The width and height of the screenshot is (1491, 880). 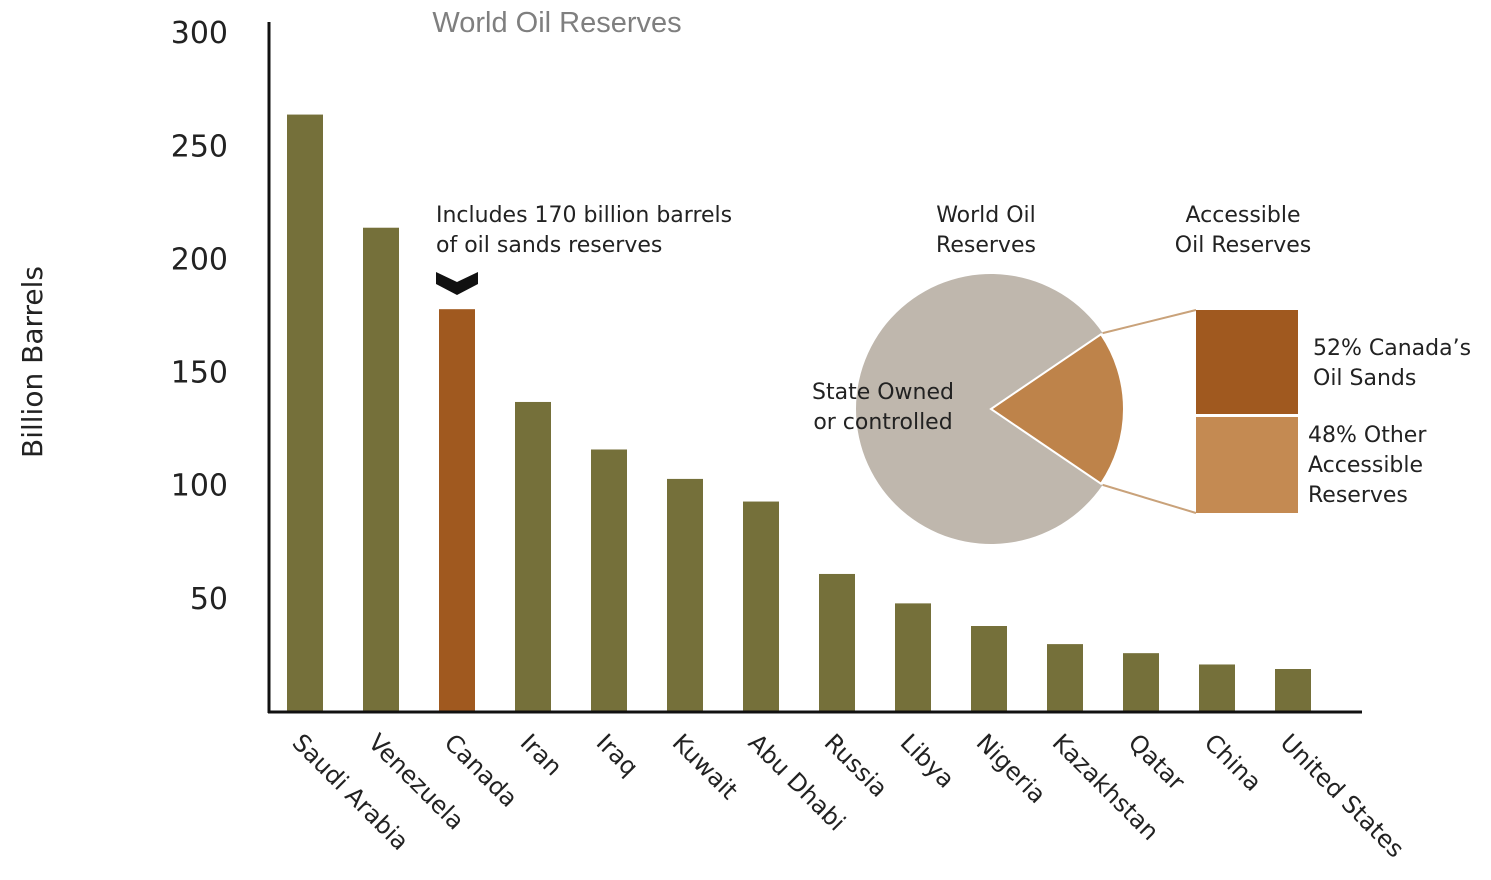 What do you see at coordinates (1367, 435) in the screenshot?
I see `stack-label-line: 48% Other` at bounding box center [1367, 435].